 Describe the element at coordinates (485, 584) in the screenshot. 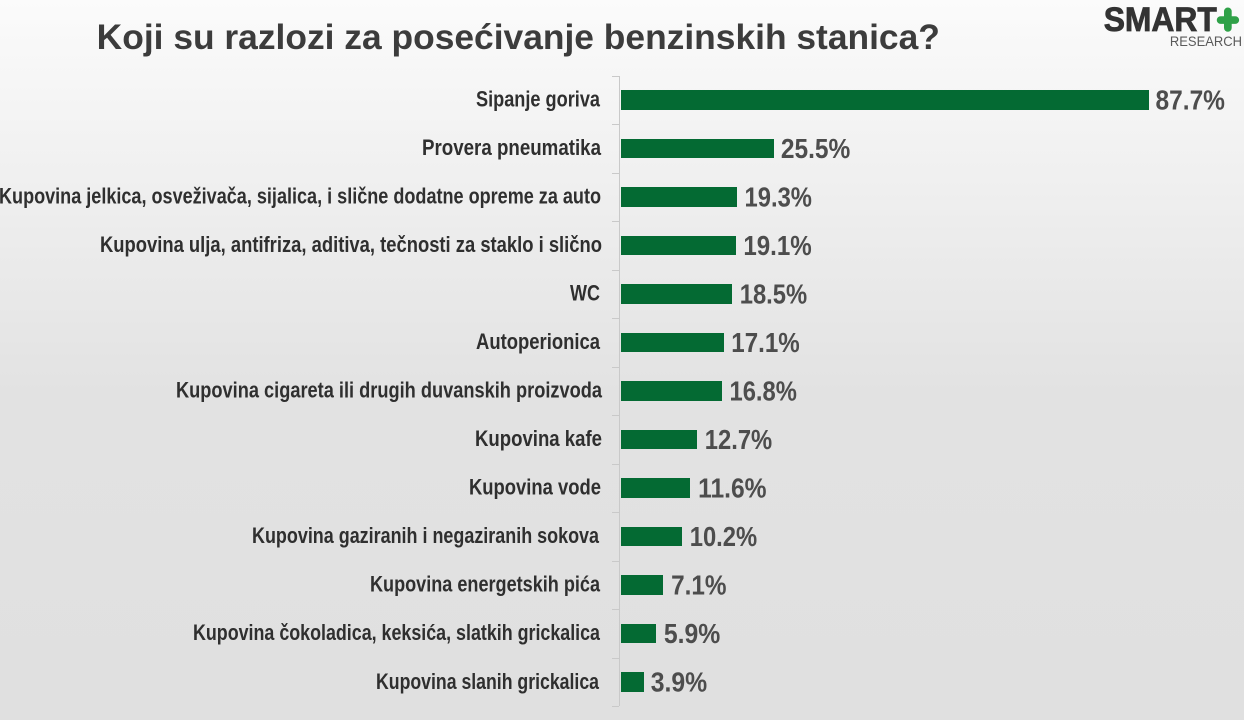

I see `svg-text: Kupovina energetskih pića` at that location.